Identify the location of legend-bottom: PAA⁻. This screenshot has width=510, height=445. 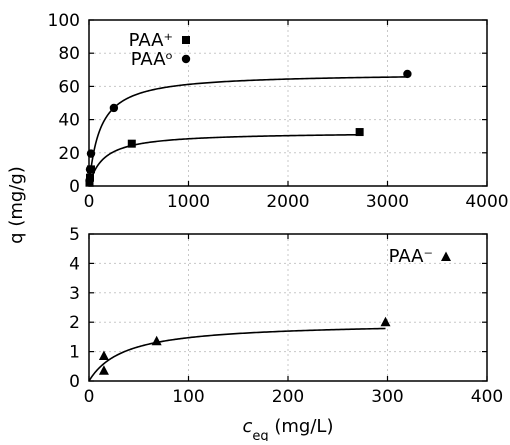
(420, 256).